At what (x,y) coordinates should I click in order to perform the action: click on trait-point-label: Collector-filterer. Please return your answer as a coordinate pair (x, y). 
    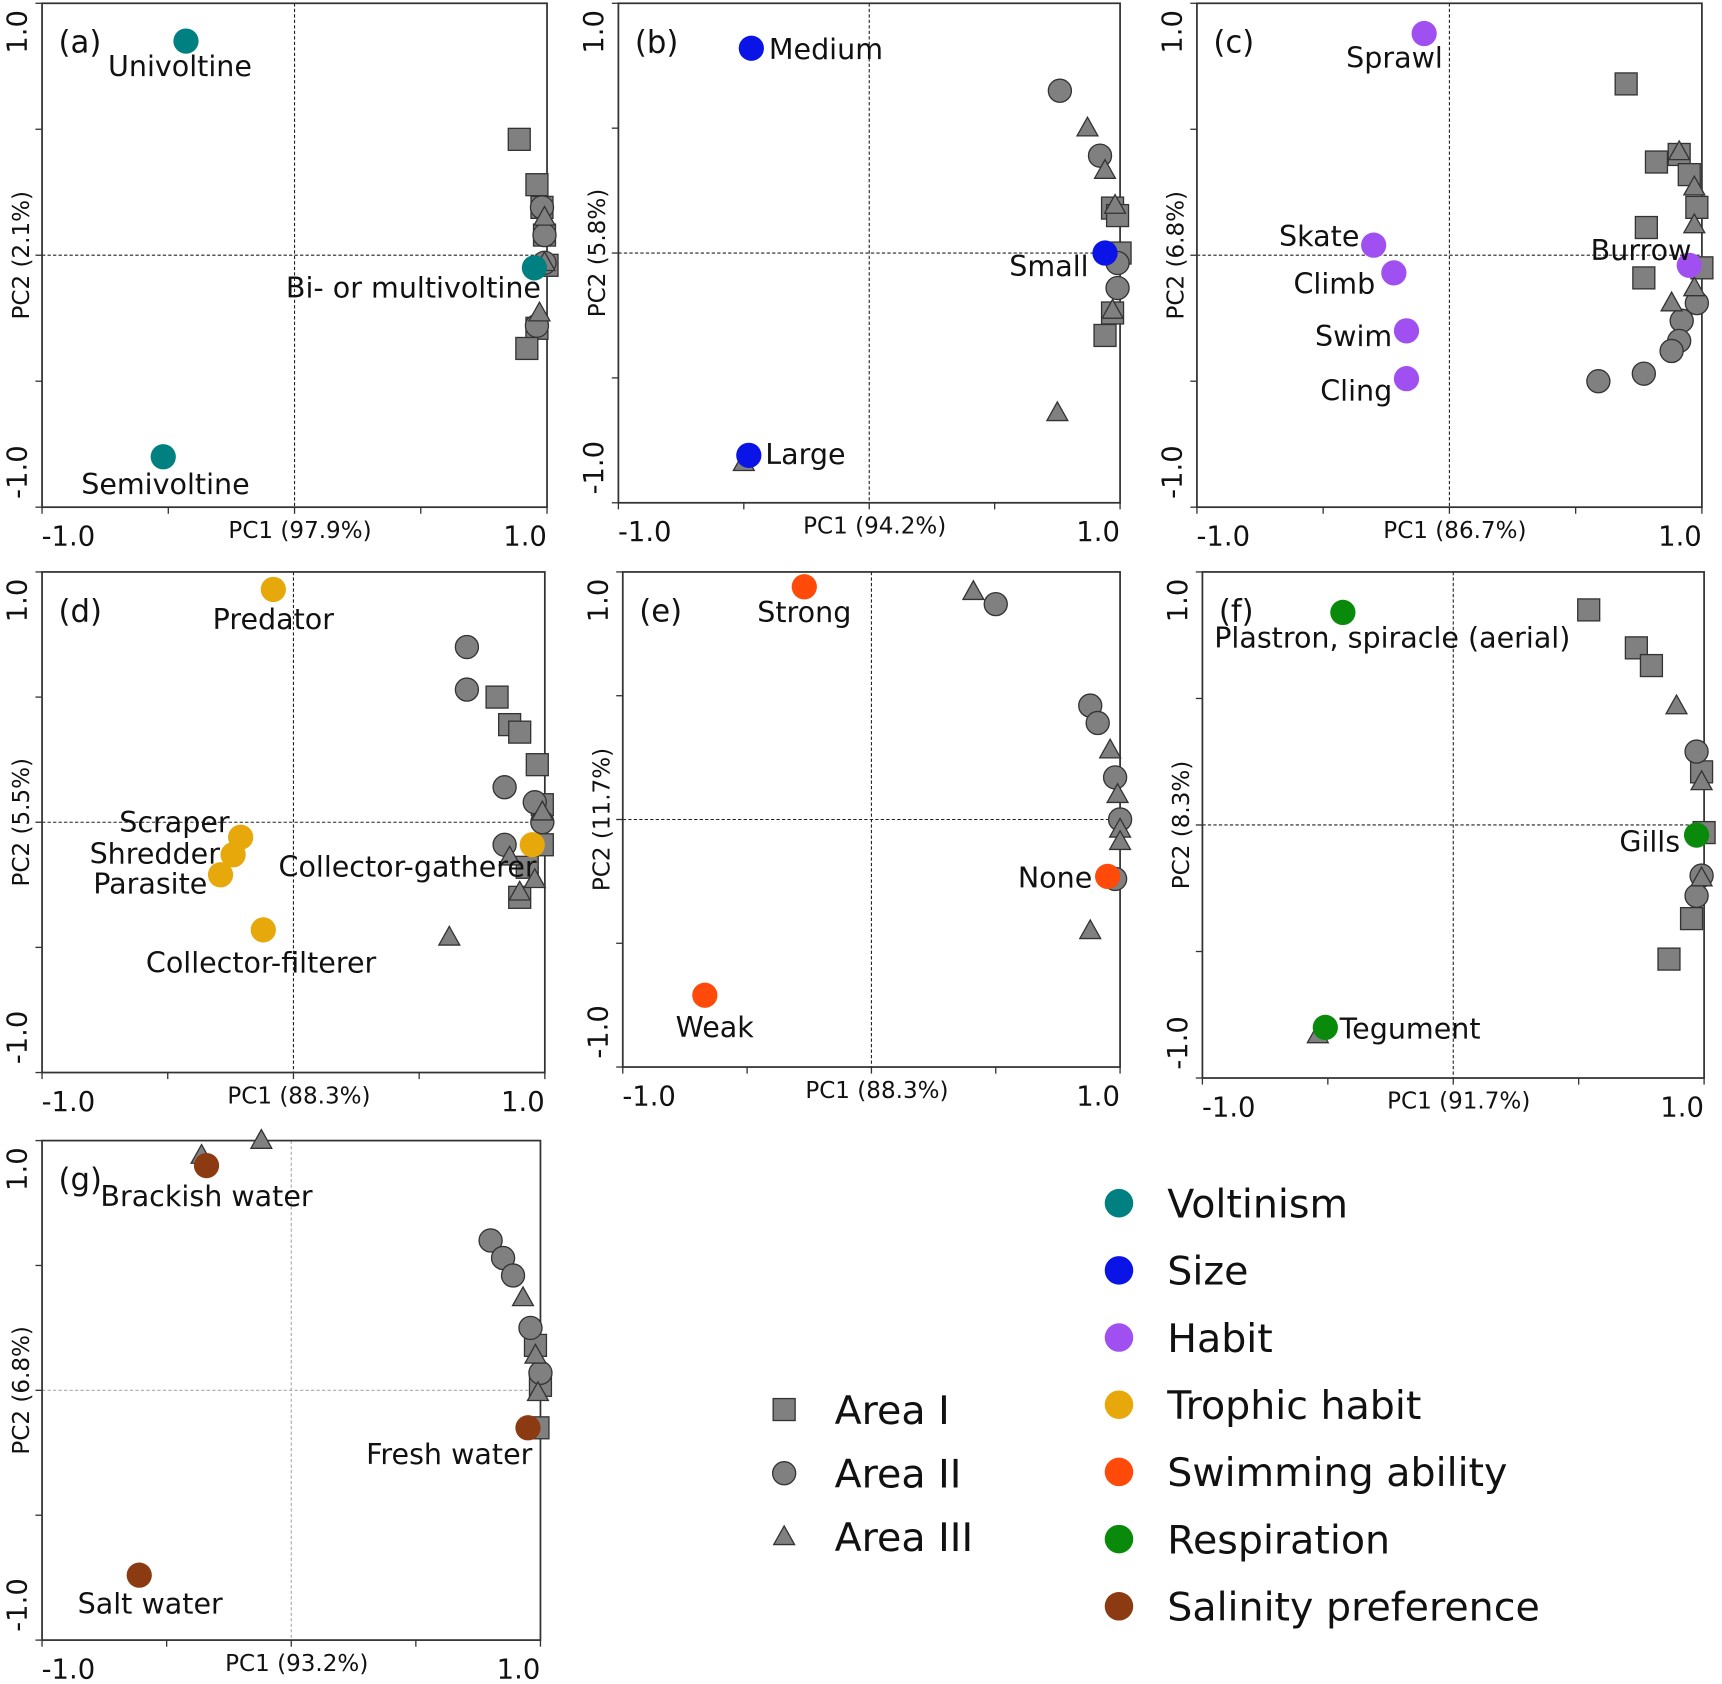
    Looking at the image, I should click on (261, 963).